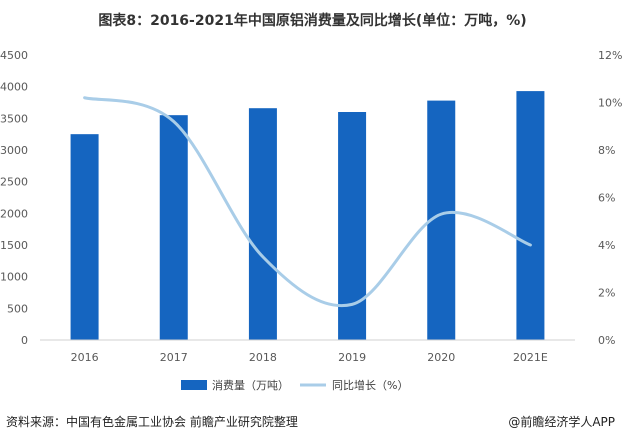  I want to click on left-axis-tick-label: 4500, so click(14, 55).